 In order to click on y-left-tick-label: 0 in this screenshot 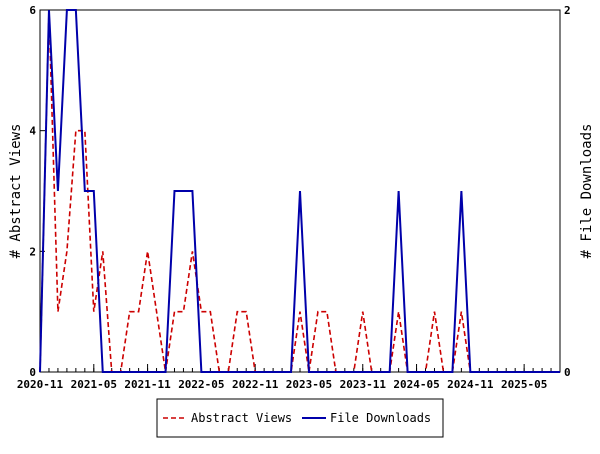, I will do `click(32, 372)`.